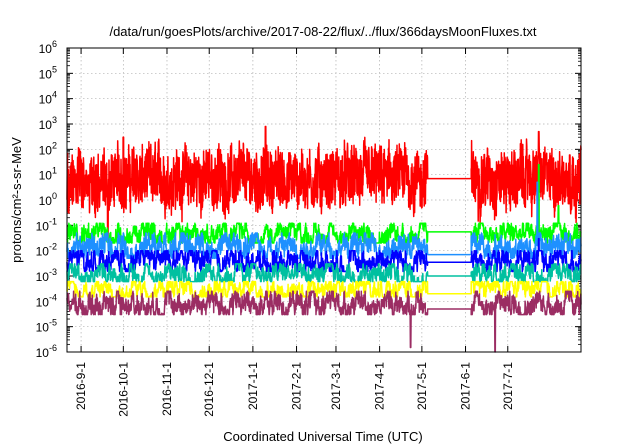  What do you see at coordinates (466, 386) in the screenshot?
I see `x-tick-label: 2017-6-1` at bounding box center [466, 386].